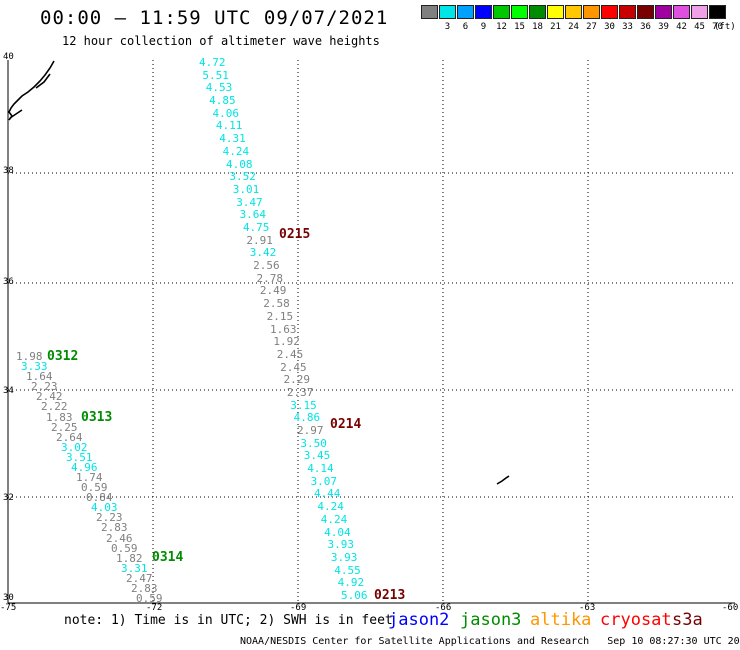 The height and width of the screenshot is (650, 740). What do you see at coordinates (139, 578) in the screenshot?
I see `wave-height-value: 2.47` at bounding box center [139, 578].